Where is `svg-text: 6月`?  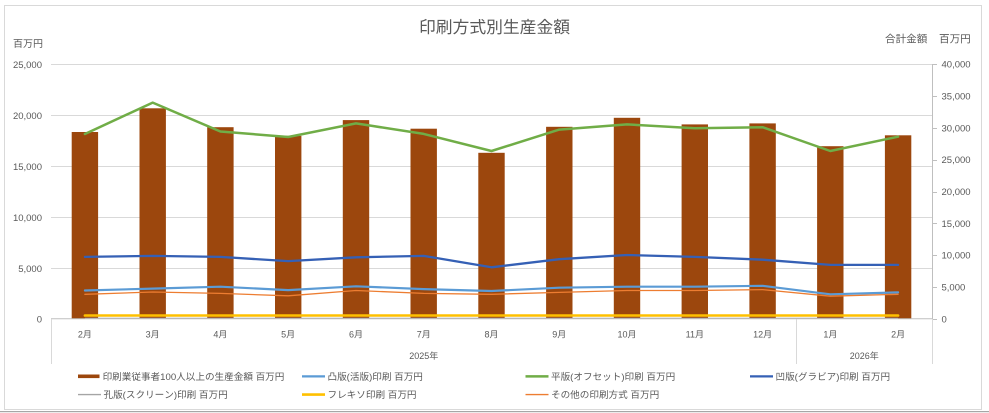
svg-text: 6月 is located at coordinates (356, 334).